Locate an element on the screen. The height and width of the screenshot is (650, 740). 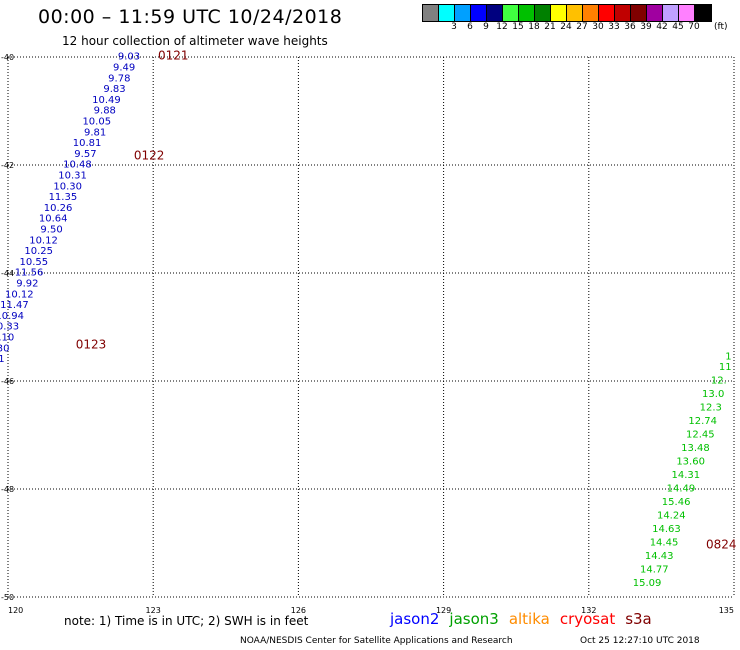
swh-value-jason3: 12. is located at coordinates (719, 381).